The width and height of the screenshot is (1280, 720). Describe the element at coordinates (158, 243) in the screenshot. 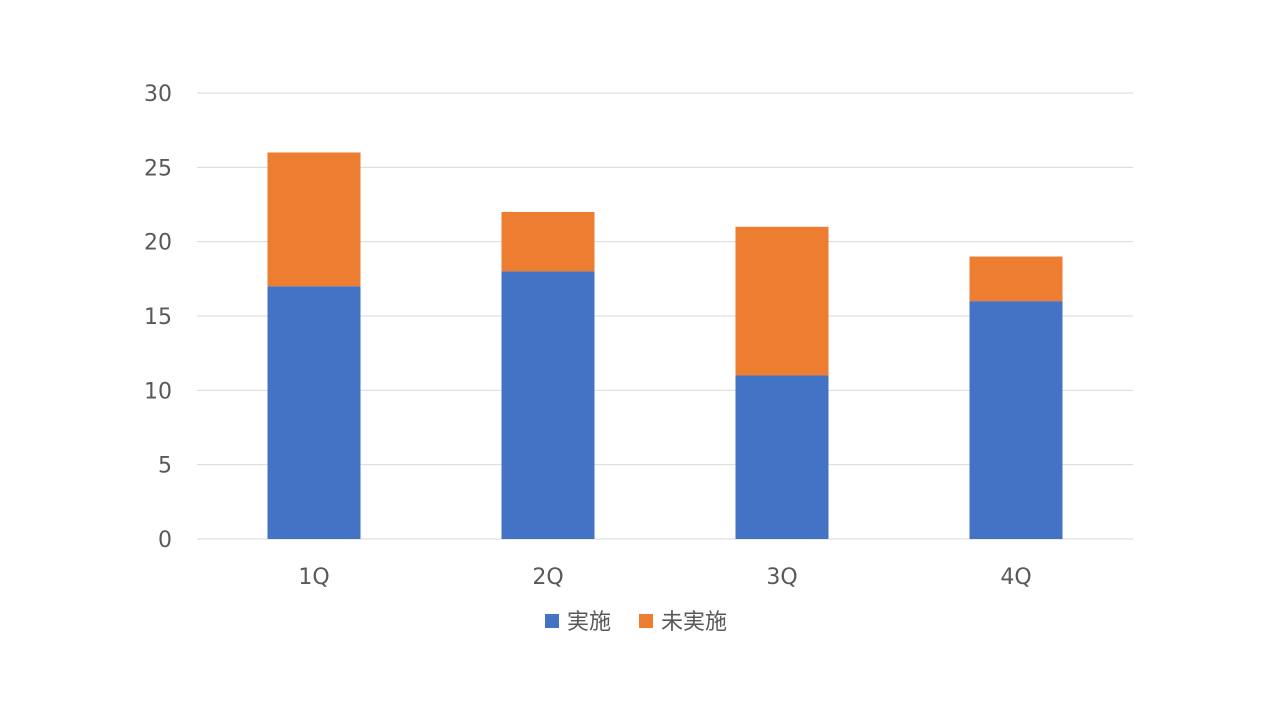

I see `y-tick-label: 20` at that location.